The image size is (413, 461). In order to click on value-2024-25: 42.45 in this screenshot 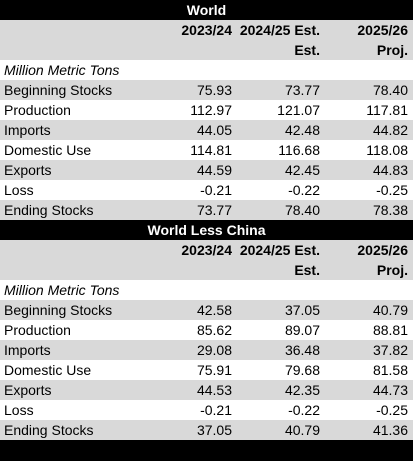, I will do `click(302, 170)`.